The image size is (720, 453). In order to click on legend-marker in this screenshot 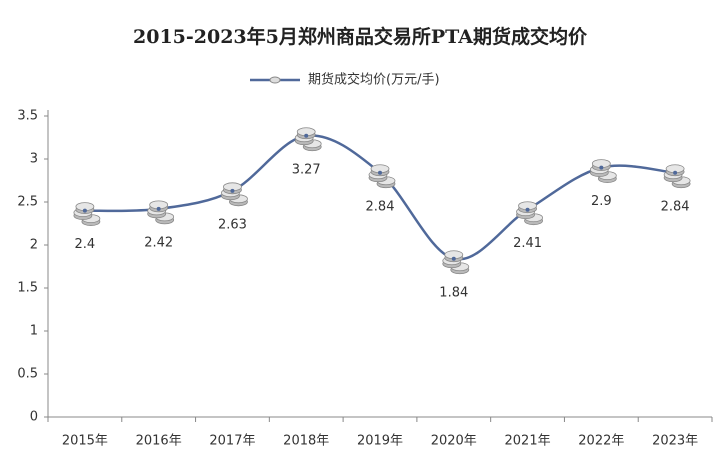, I will do `click(275, 80)`.